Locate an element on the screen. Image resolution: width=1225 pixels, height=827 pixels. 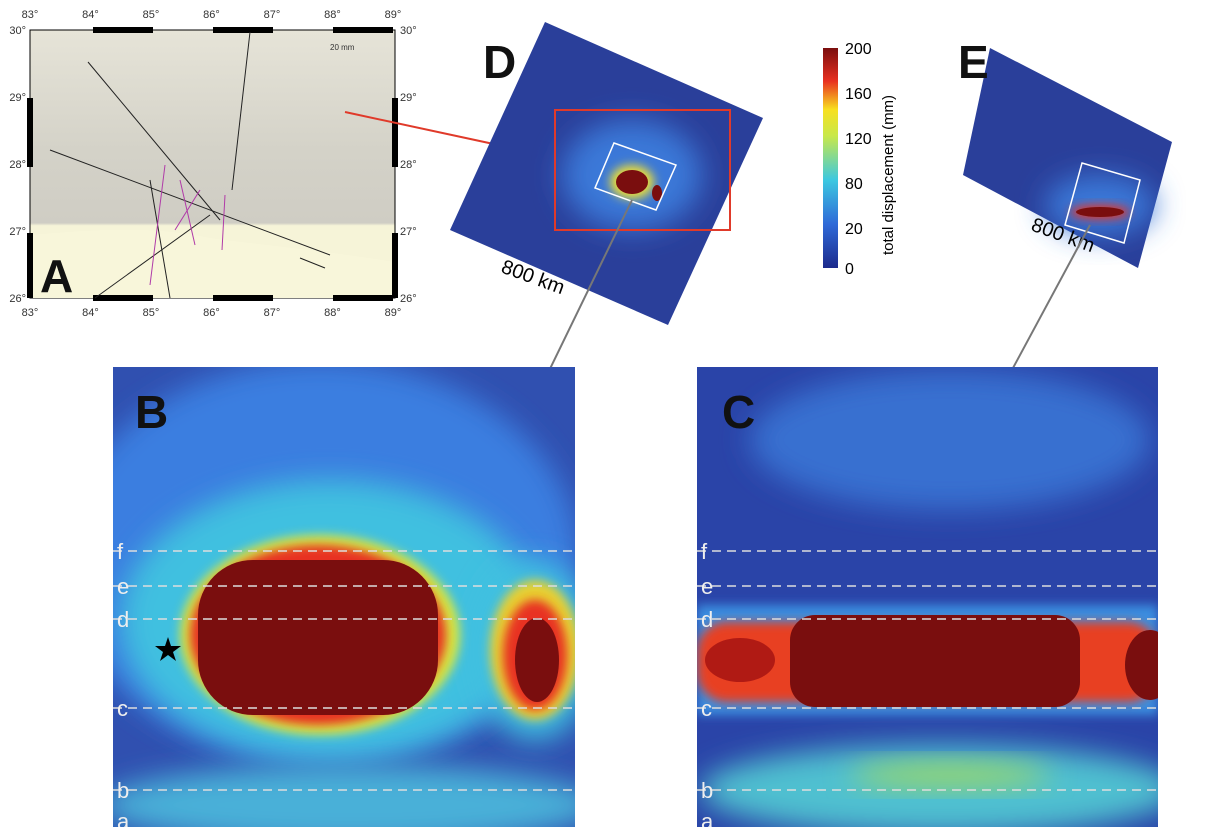
panel-label: C is located at coordinates (738, 412).